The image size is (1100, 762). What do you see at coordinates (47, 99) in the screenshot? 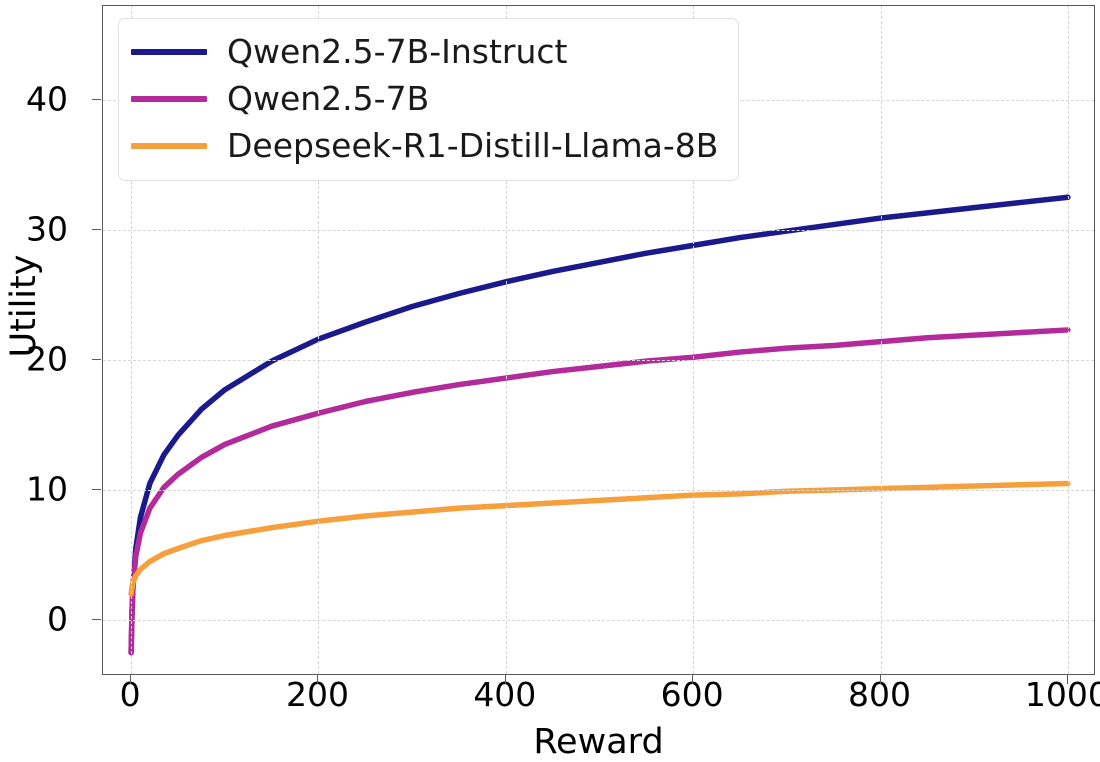
I see `y-tick-label: 40` at bounding box center [47, 99].